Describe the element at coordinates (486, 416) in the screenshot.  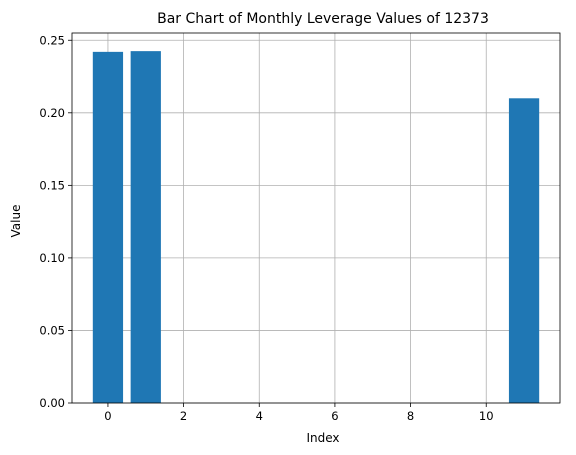
I see `x-tick-label: 10` at that location.